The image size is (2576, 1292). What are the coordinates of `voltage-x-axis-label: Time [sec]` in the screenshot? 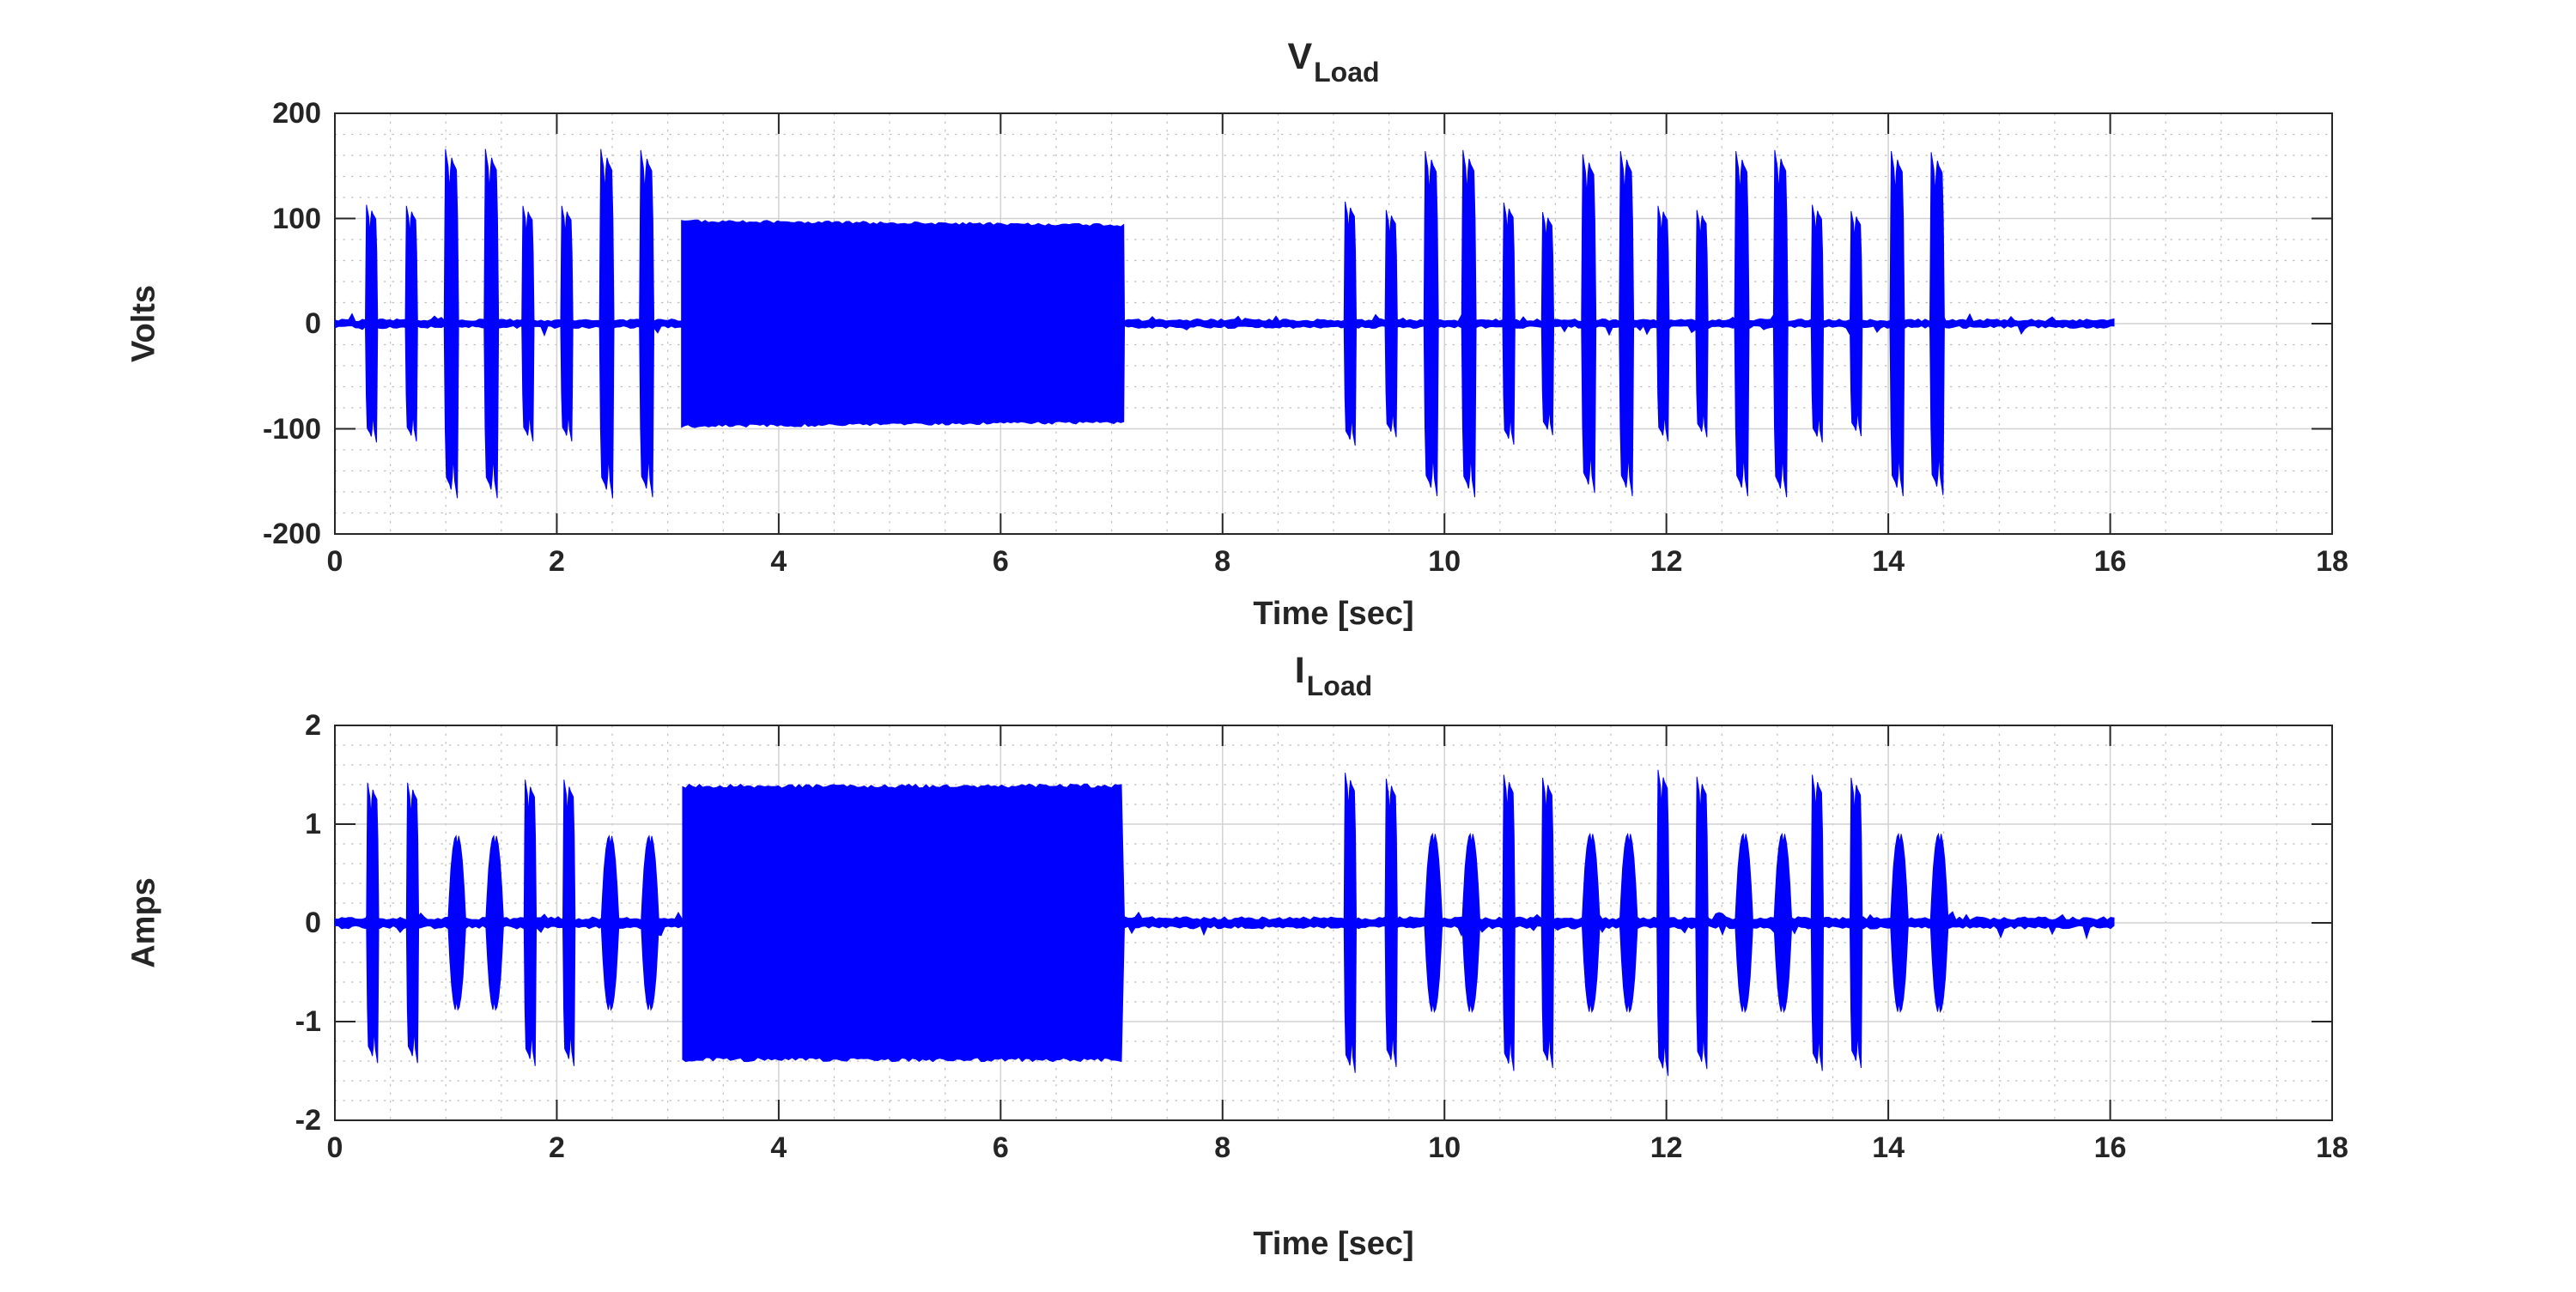 It's located at (1334, 614).